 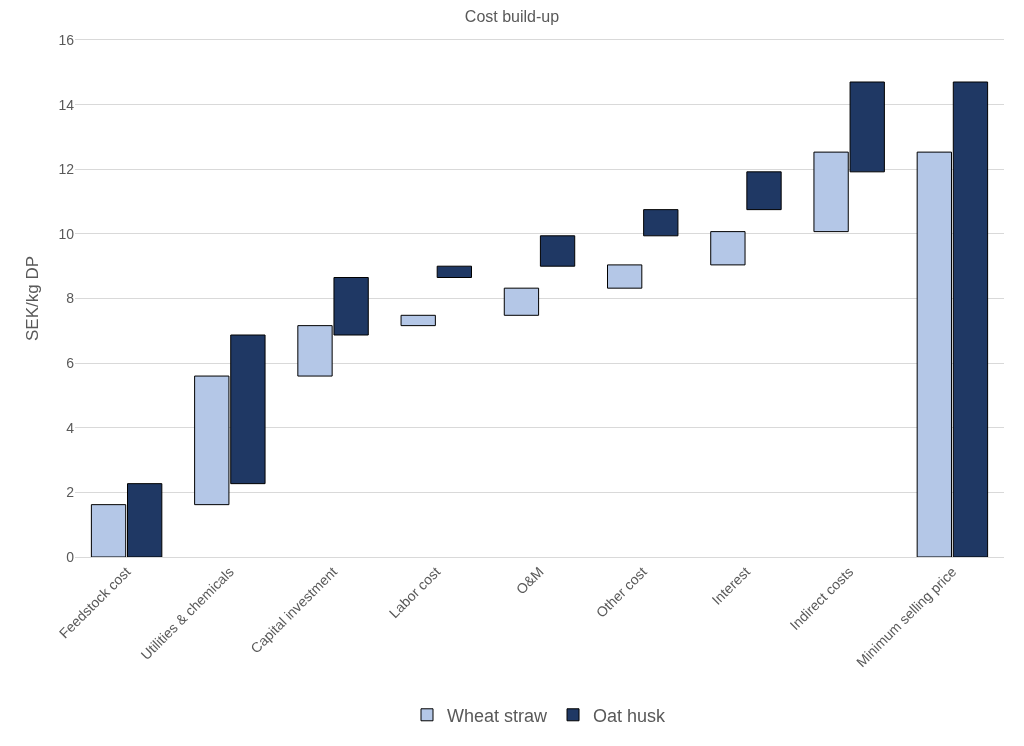 I want to click on y-tick-label: 0, so click(x=70, y=556).